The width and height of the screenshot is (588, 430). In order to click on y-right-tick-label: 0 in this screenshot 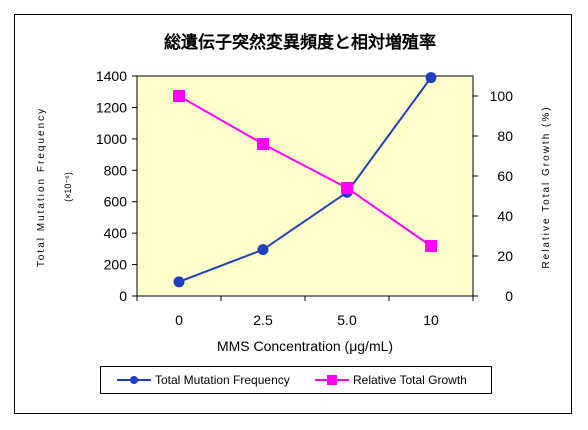, I will do `click(509, 296)`.